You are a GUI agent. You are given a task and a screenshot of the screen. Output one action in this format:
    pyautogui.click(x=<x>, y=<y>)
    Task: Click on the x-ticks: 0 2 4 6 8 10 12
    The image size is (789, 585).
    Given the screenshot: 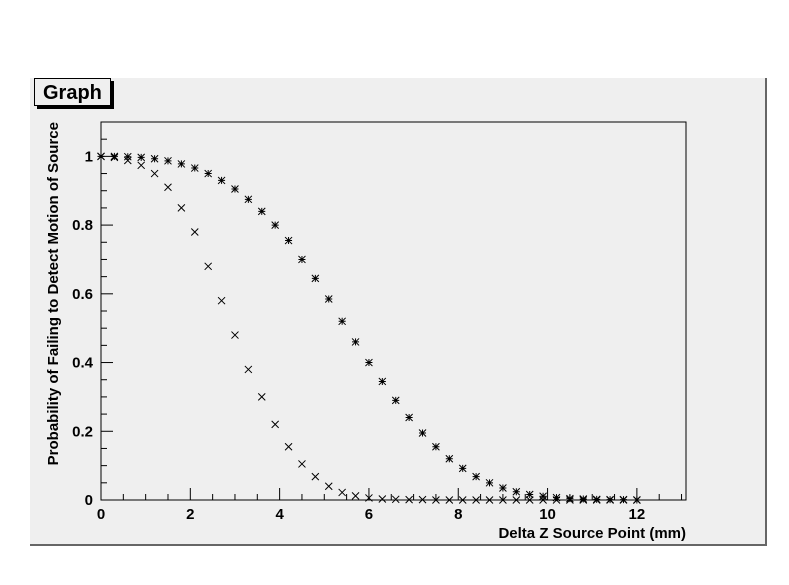 What is the action you would take?
    pyautogui.click(x=390, y=505)
    